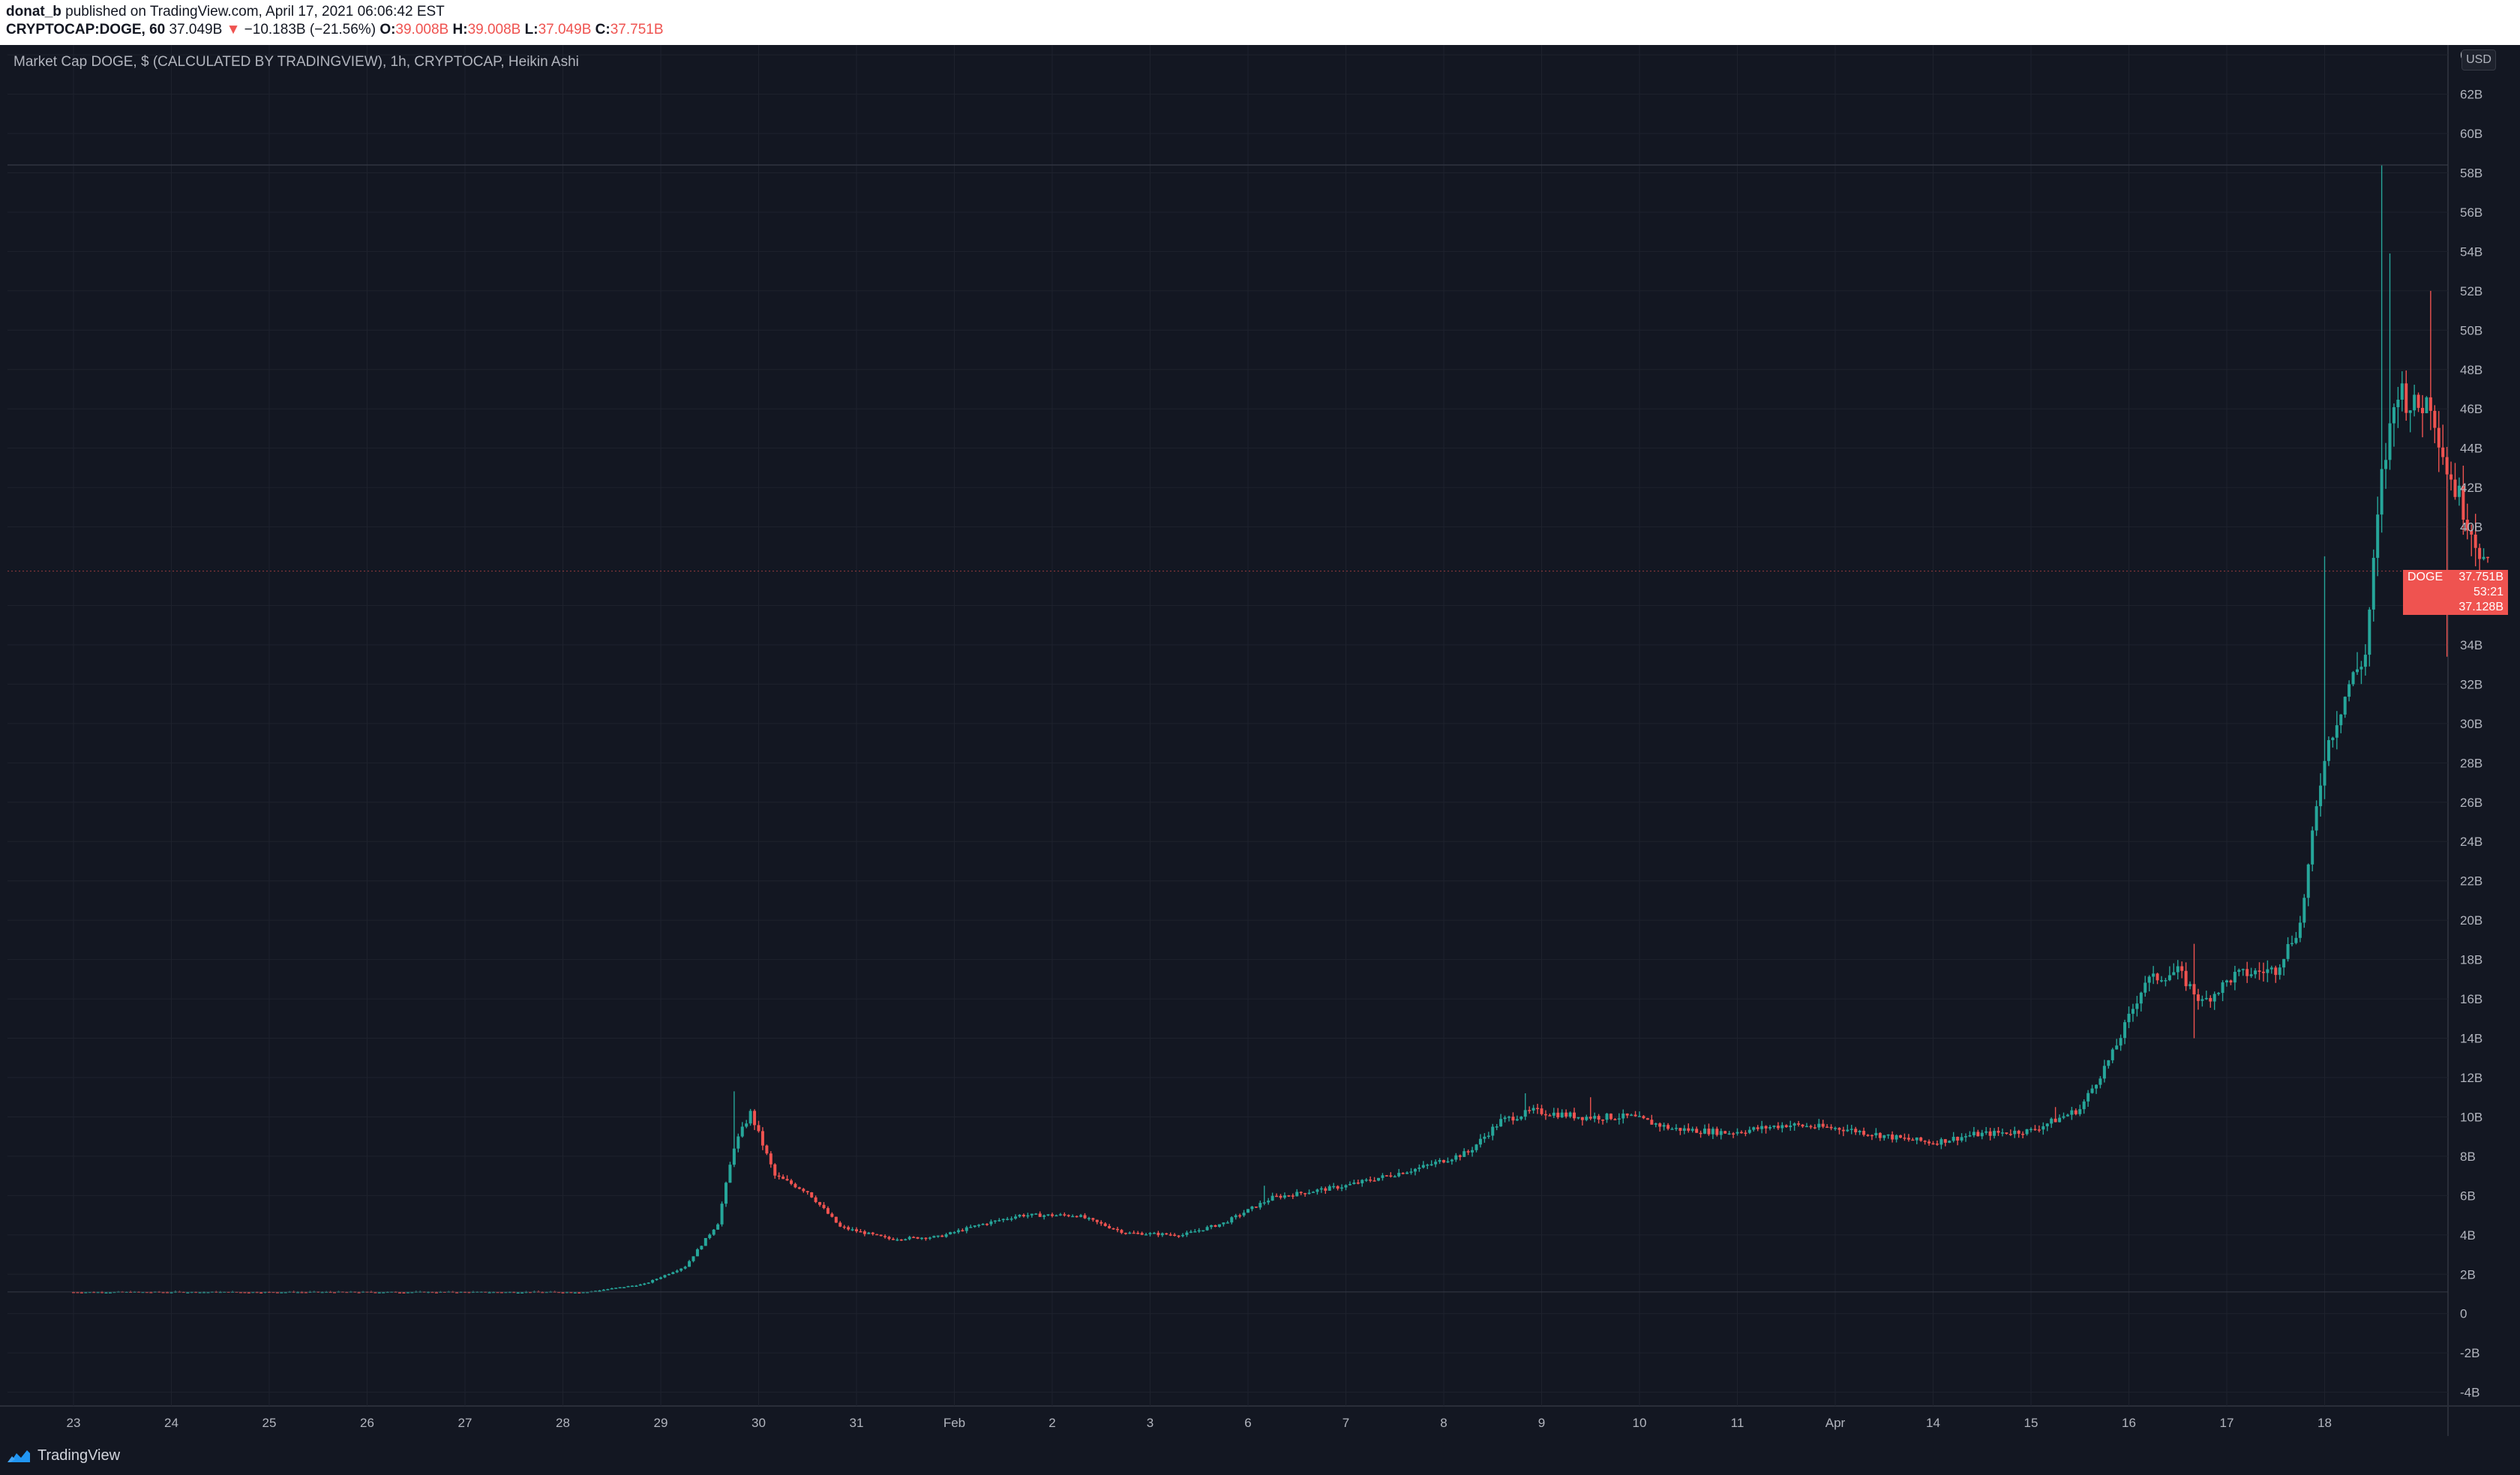  What do you see at coordinates (2479, 60) in the screenshot?
I see `currency-button: USD` at bounding box center [2479, 60].